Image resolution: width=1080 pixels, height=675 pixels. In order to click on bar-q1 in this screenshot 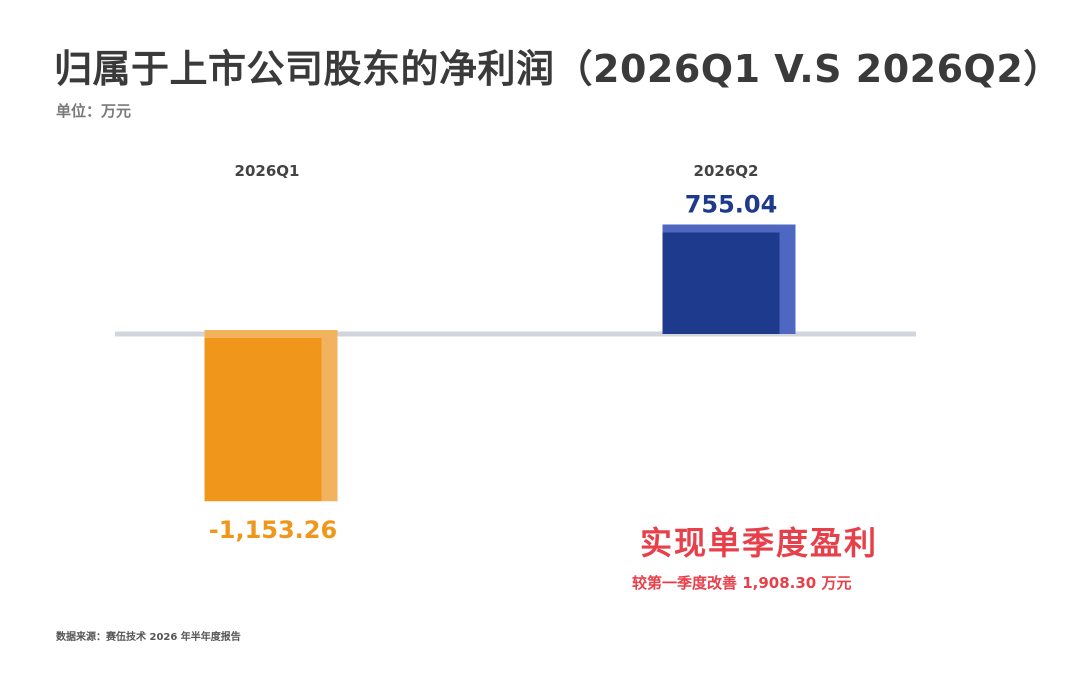, I will do `click(263, 418)`.